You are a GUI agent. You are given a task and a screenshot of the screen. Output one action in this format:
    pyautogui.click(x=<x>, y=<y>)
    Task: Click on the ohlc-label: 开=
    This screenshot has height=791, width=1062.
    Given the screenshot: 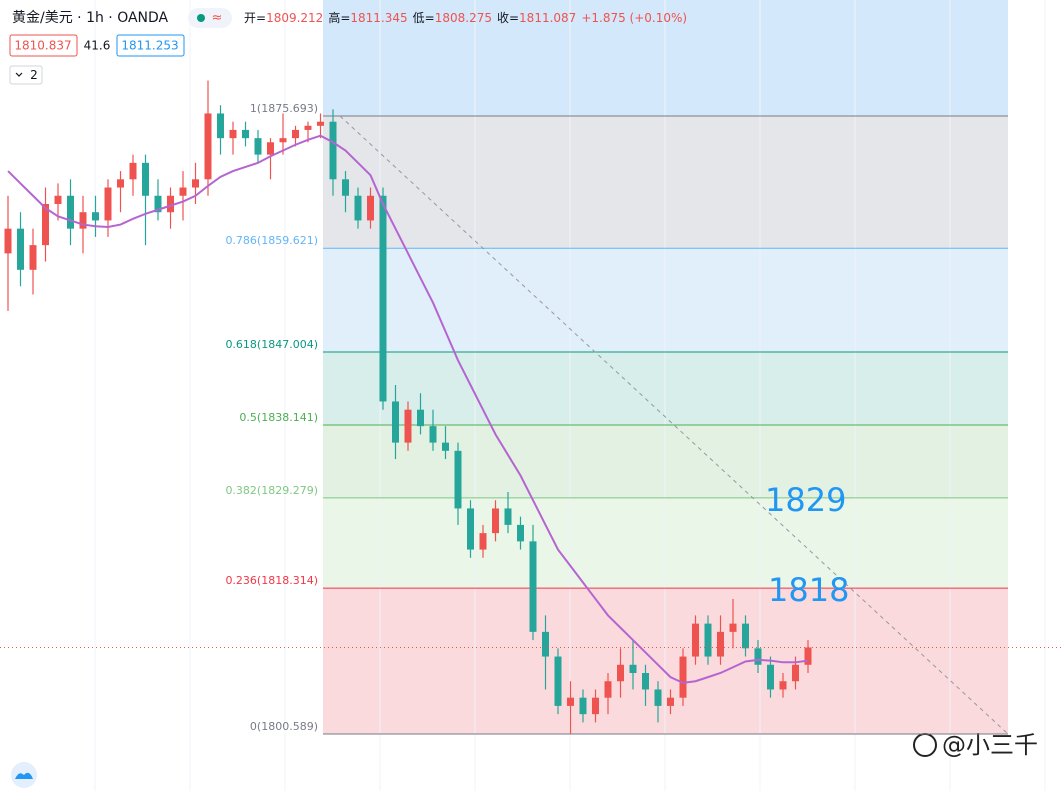 What is the action you would take?
    pyautogui.click(x=255, y=18)
    